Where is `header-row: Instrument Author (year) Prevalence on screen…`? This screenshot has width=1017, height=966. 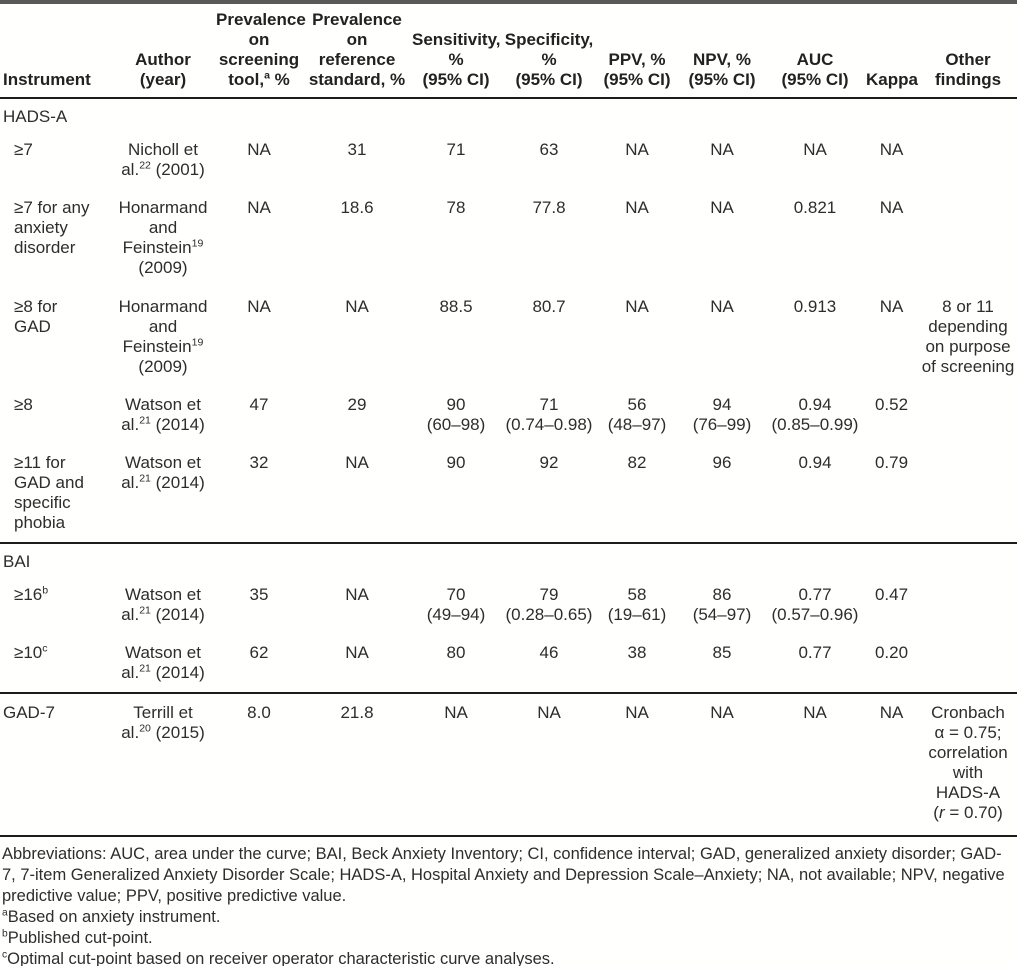 header-row: Instrument Author (year) Prevalence on screen… is located at coordinates (508, 51).